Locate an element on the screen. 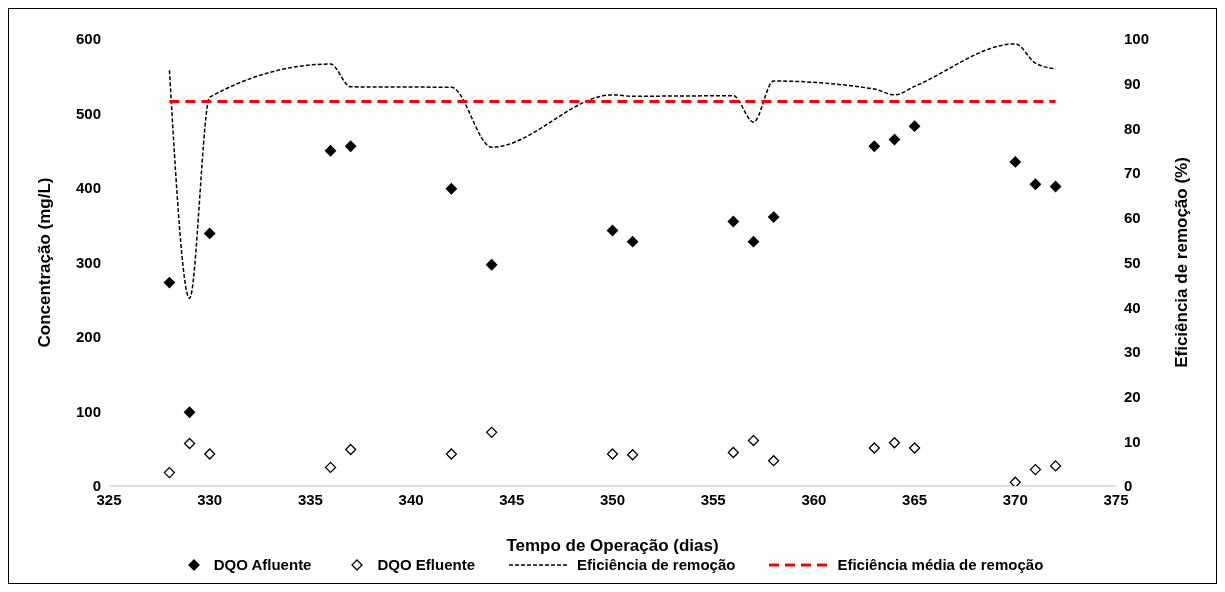  x-tick-label: 360 is located at coordinates (814, 499).